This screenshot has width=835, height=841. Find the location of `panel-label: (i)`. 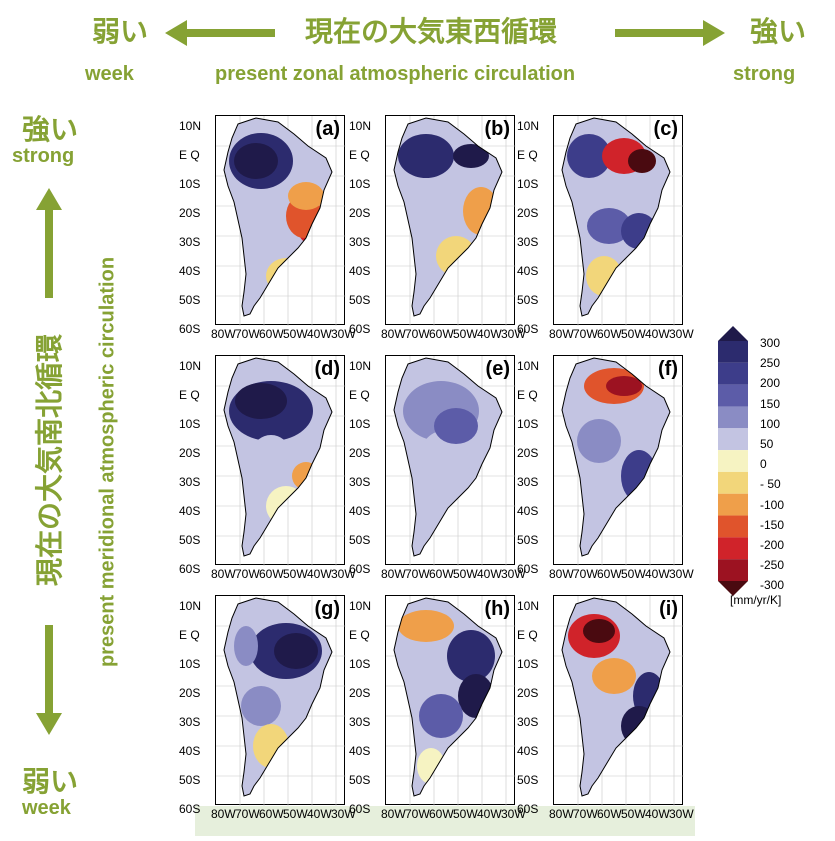

panel-label: (i) is located at coordinates (668, 609).